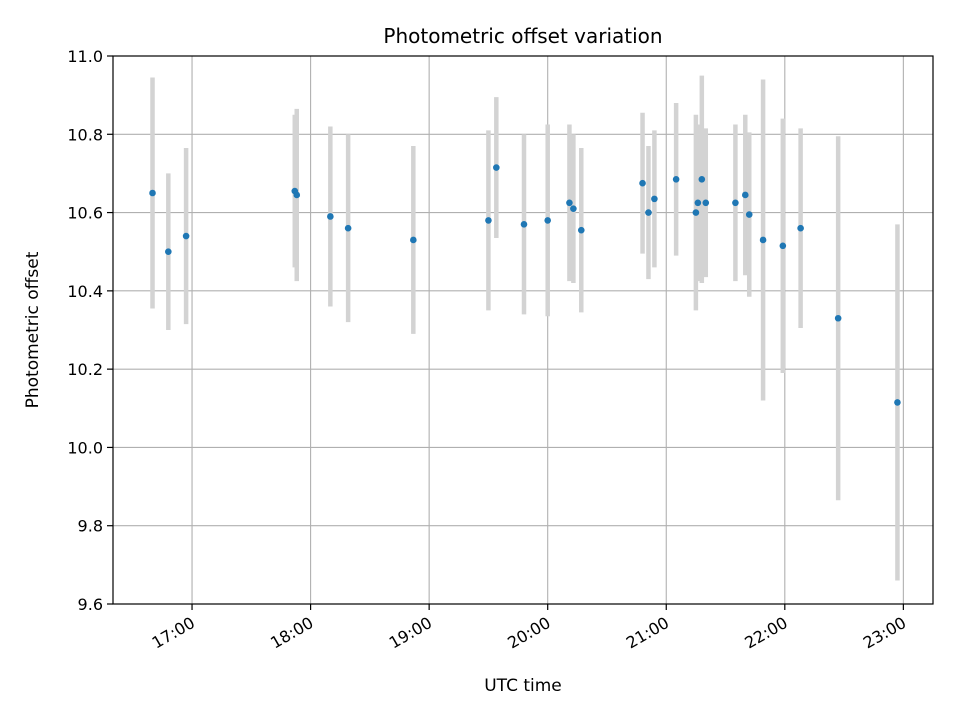 The height and width of the screenshot is (720, 960). I want to click on y-tick-label: 10.4, so click(85, 291).